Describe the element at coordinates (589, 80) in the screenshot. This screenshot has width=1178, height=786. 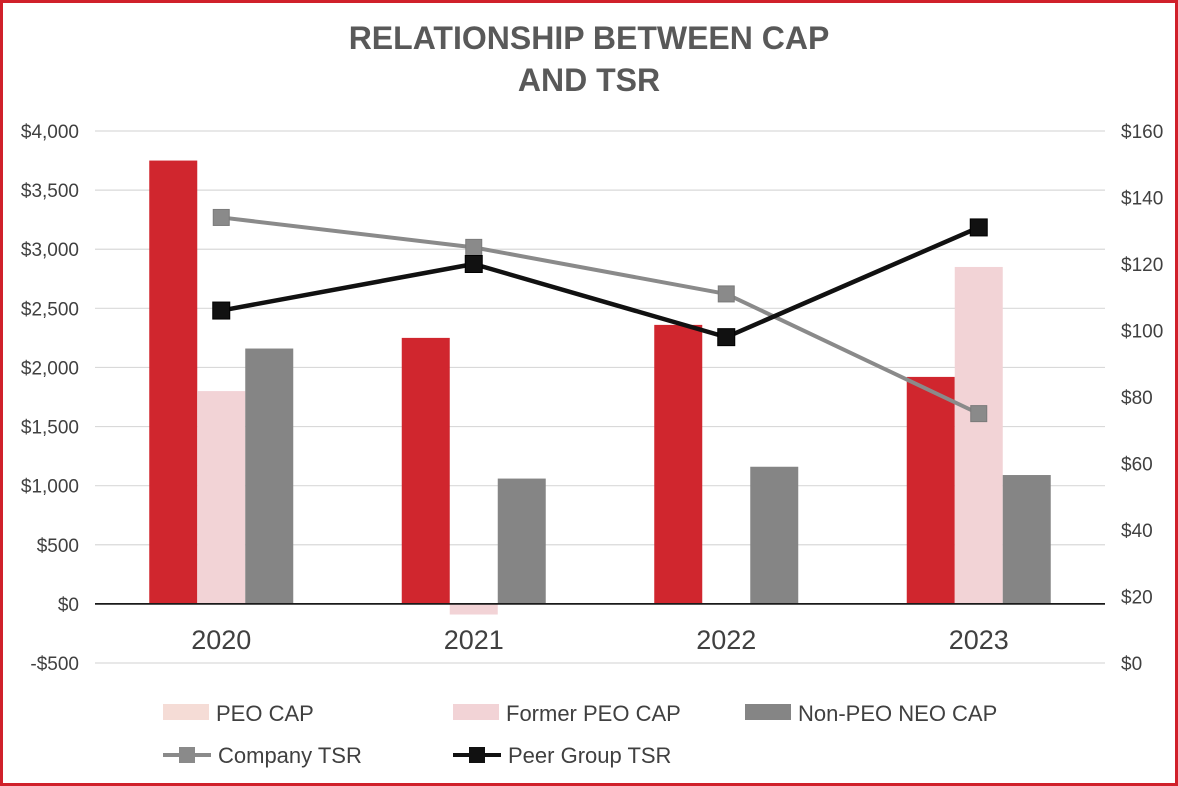
I see `chart-title-line-2: AND TSR` at that location.